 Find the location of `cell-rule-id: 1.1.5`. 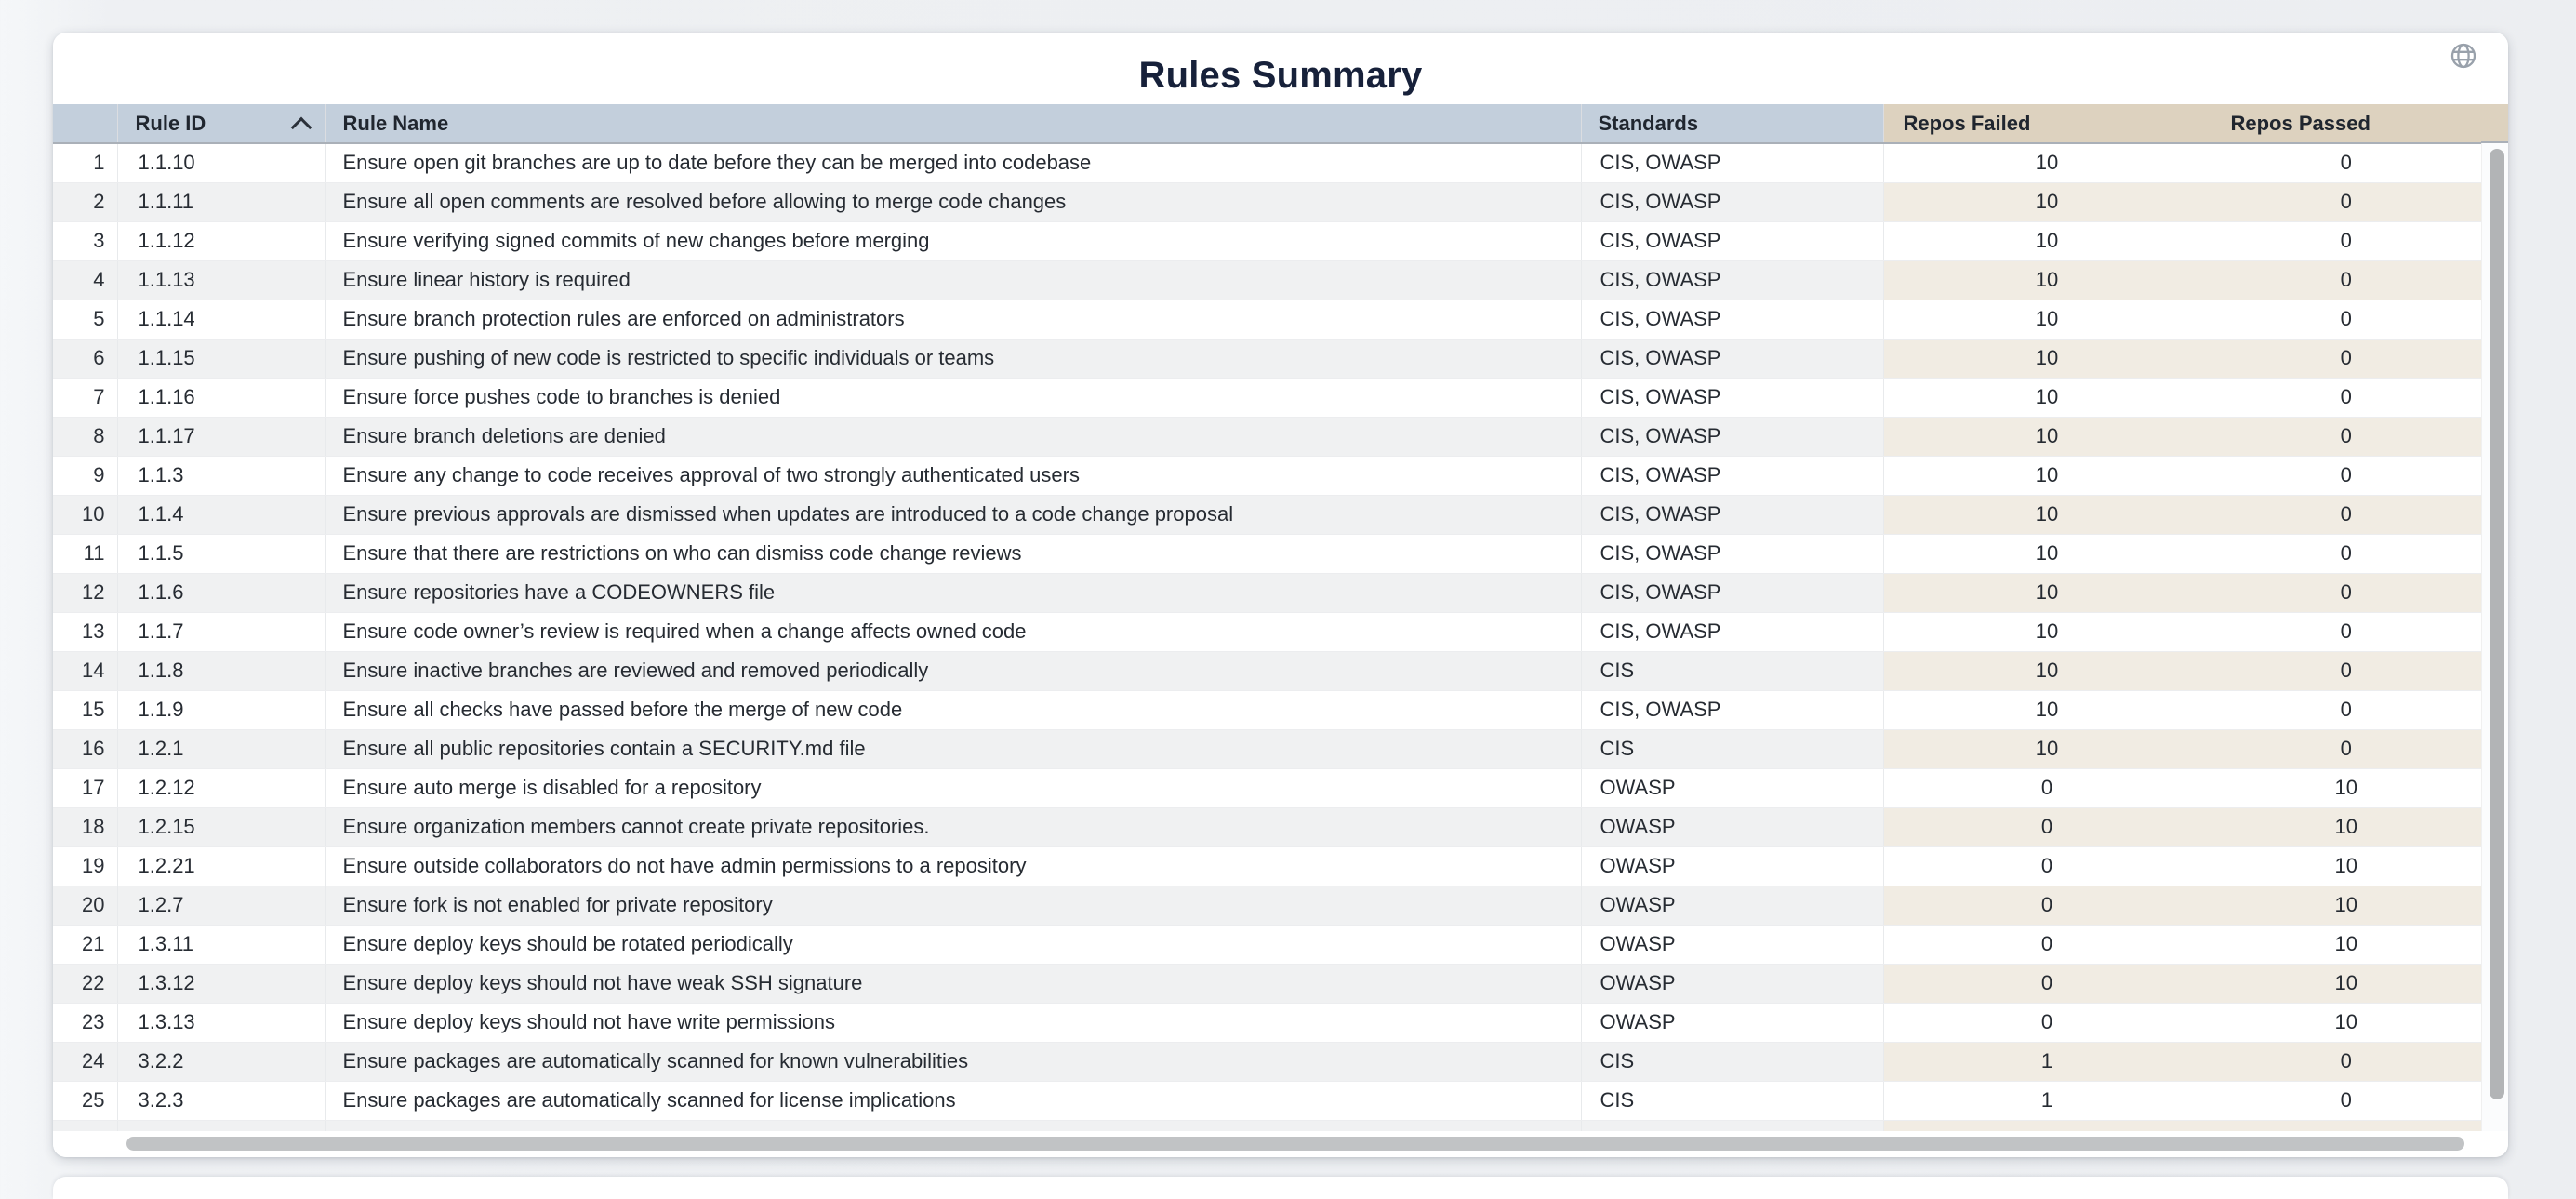

cell-rule-id: 1.1.5 is located at coordinates (221, 554).